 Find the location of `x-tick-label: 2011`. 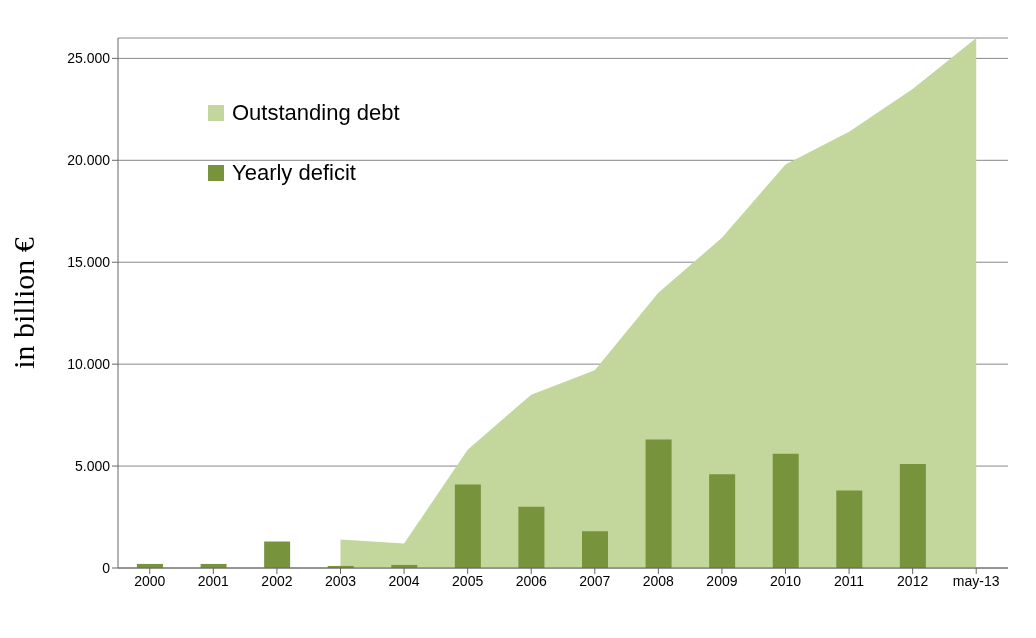

x-tick-label: 2011 is located at coordinates (849, 580).